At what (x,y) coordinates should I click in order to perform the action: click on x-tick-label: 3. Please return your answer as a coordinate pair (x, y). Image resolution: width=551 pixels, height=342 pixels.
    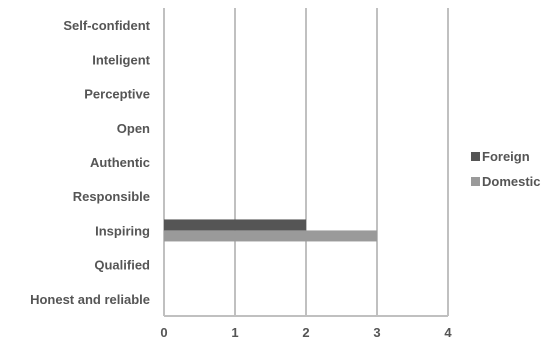
    Looking at the image, I should click on (376, 332).